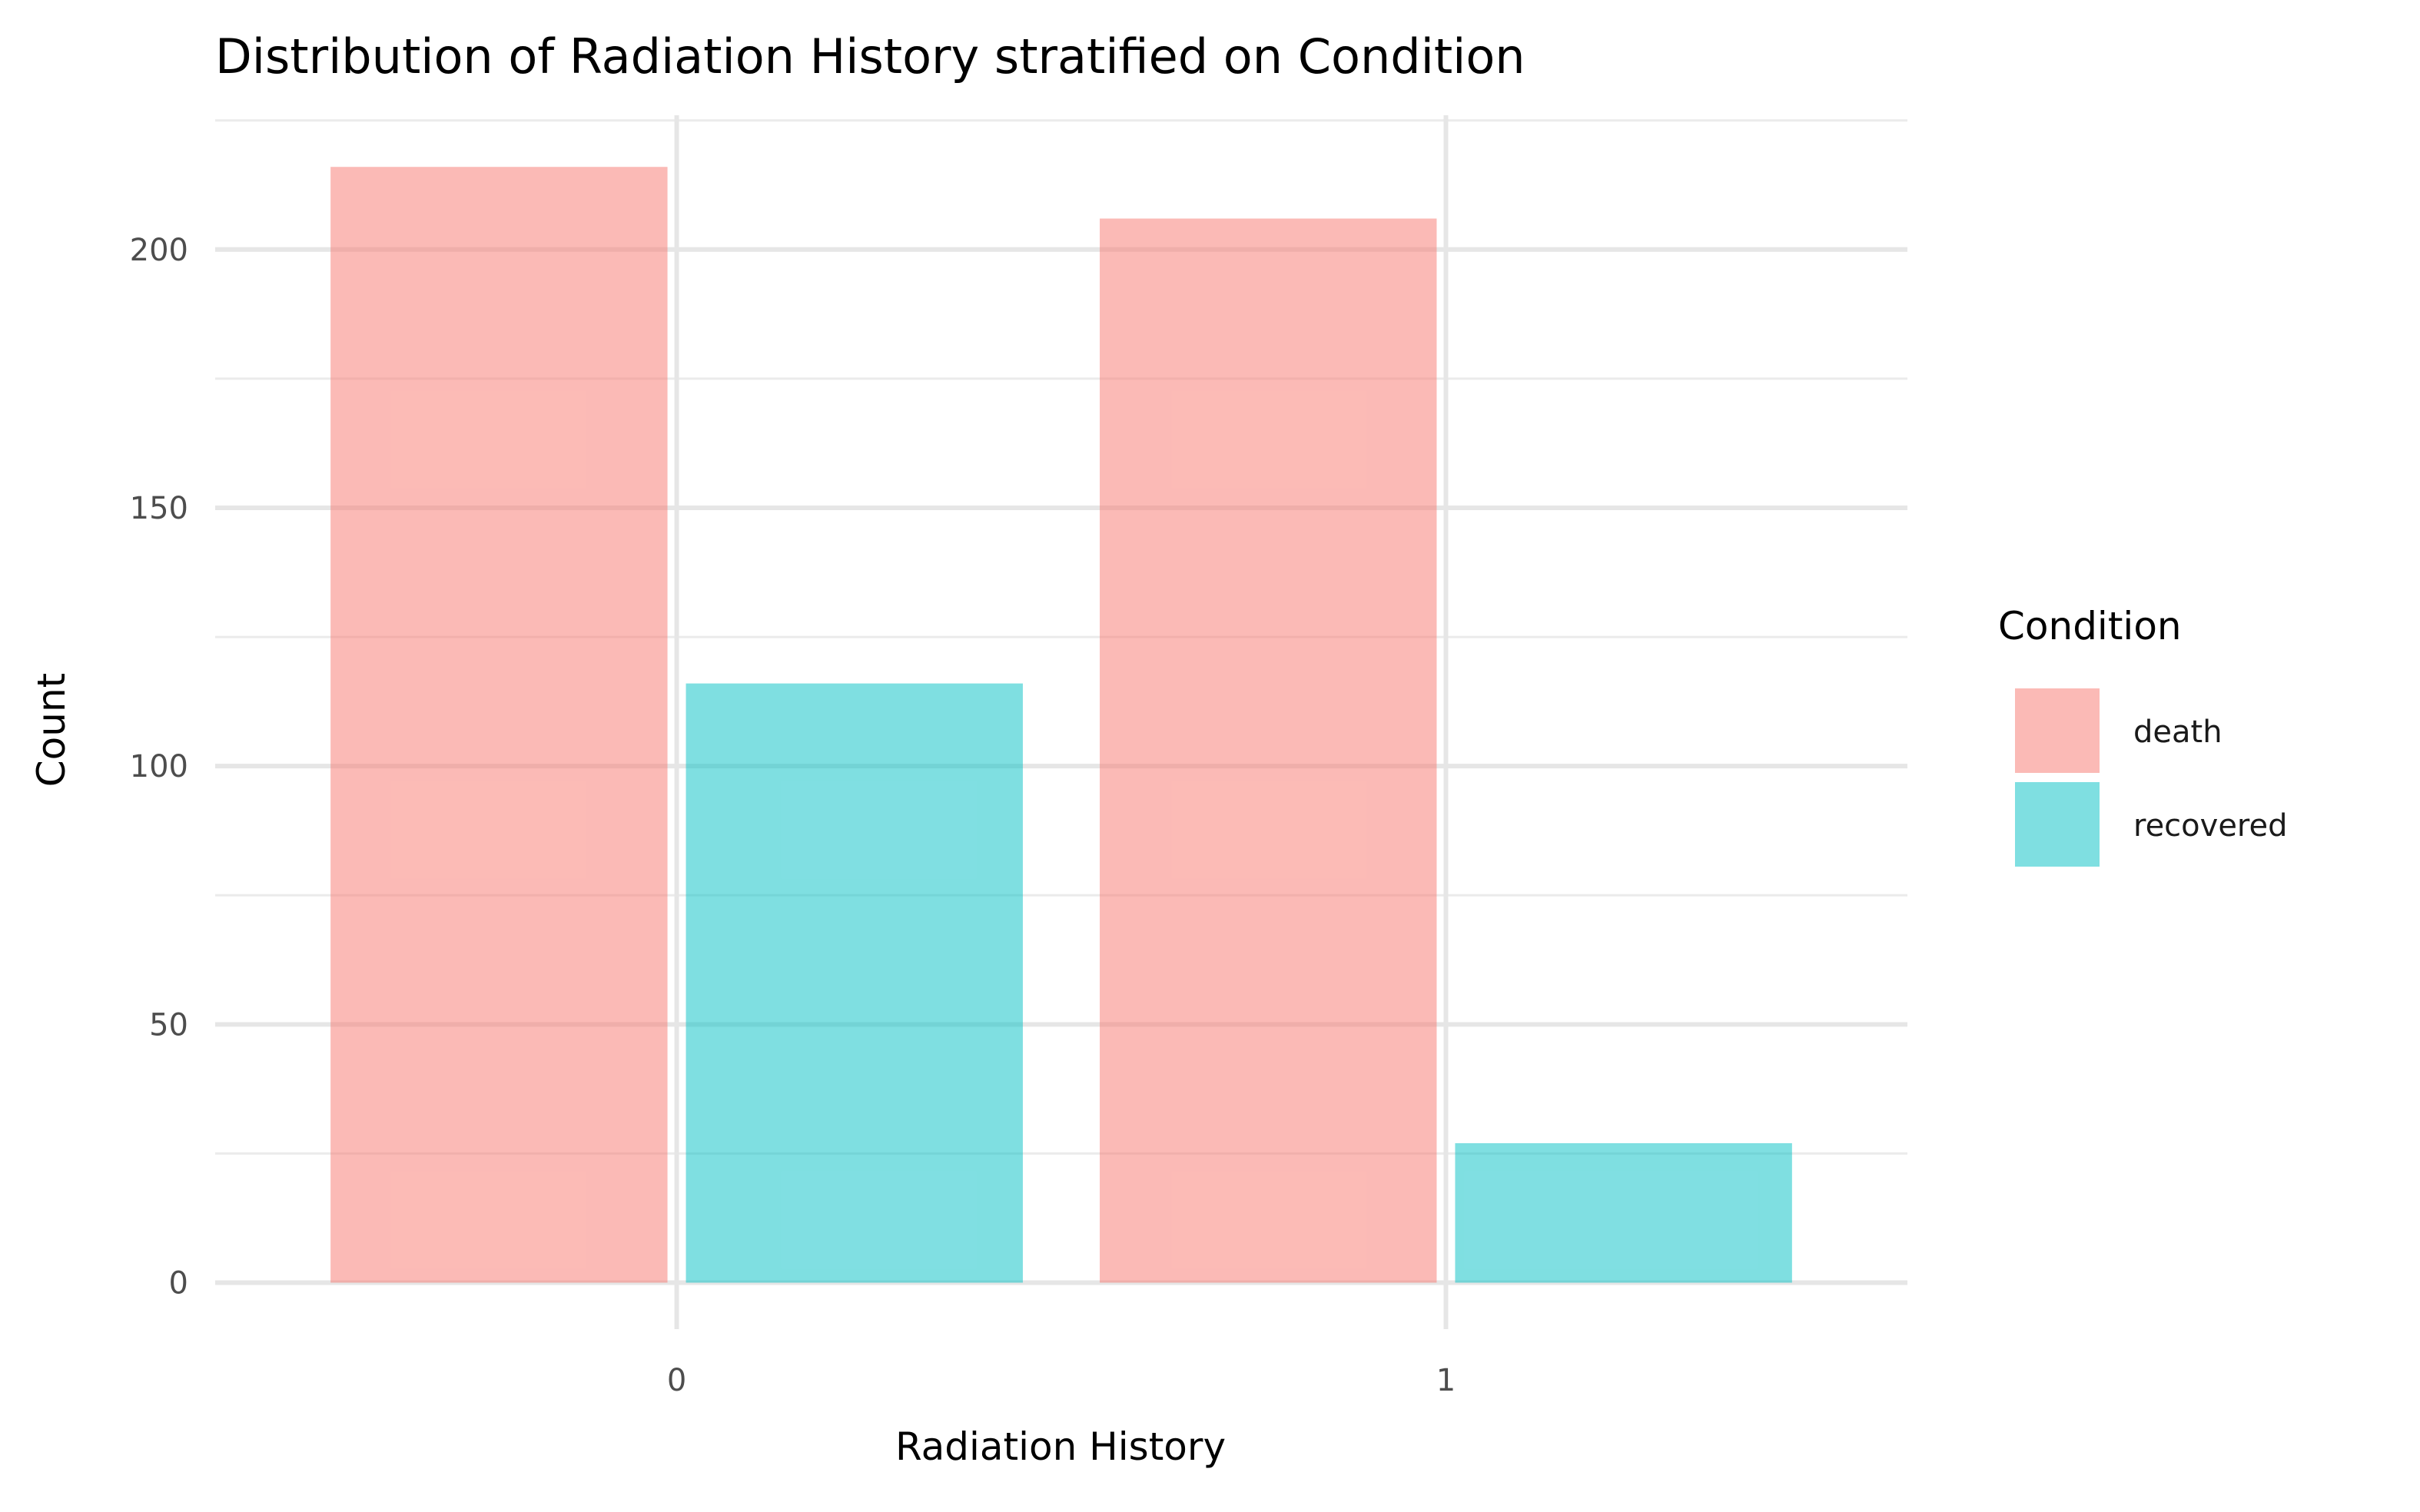 Image resolution: width=2420 pixels, height=1512 pixels. Describe the element at coordinates (2177, 732) in the screenshot. I see `legend-label-death: death` at that location.